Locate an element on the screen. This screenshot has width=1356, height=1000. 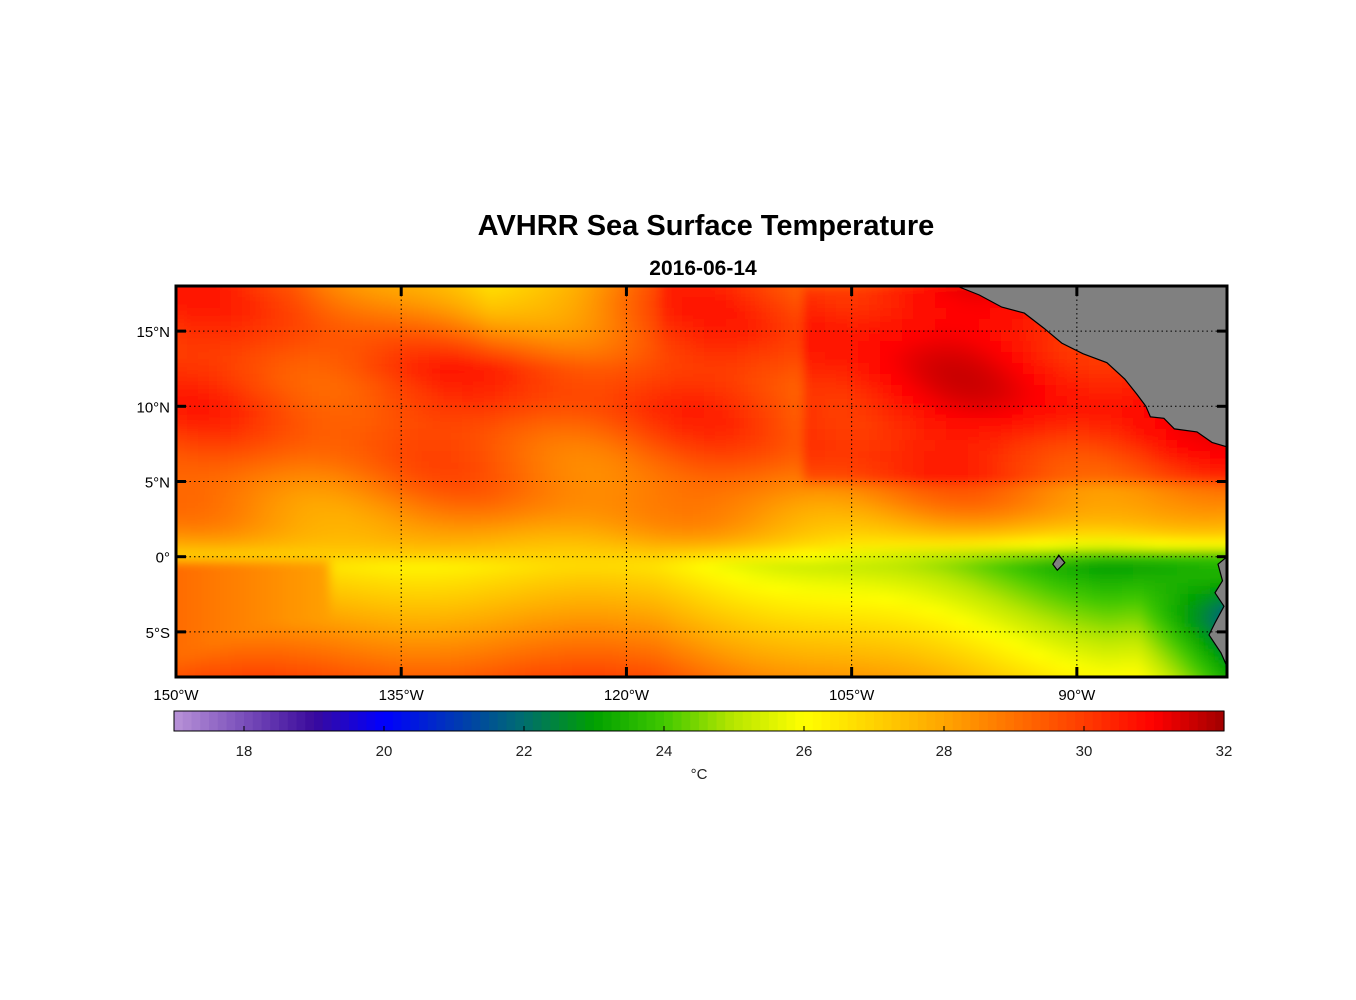
lat-tick-label: 0° is located at coordinates (163, 558).